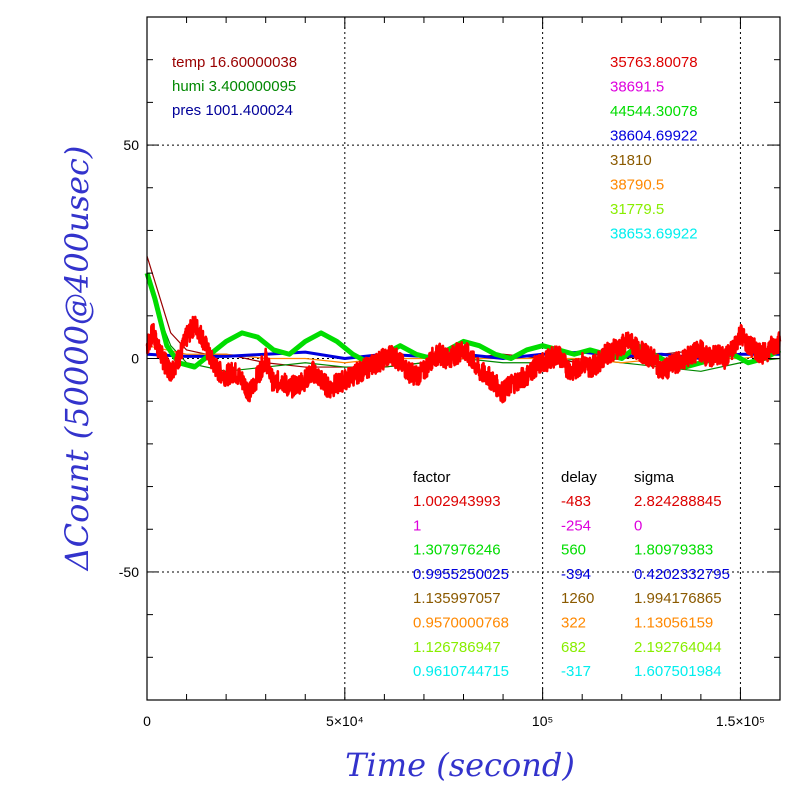  Describe the element at coordinates (457, 598) in the screenshot. I see `table-cell: 1.135997057` at that location.